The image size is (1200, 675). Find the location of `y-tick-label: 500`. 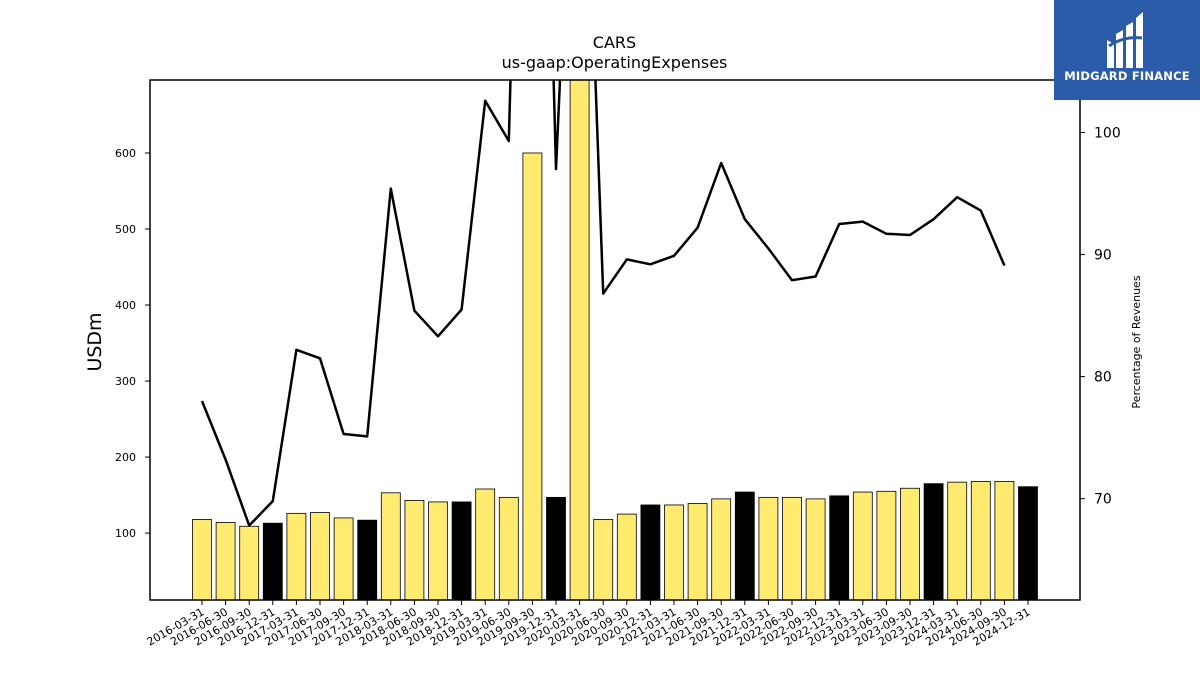

y-tick-label: 500 is located at coordinates (125, 229).